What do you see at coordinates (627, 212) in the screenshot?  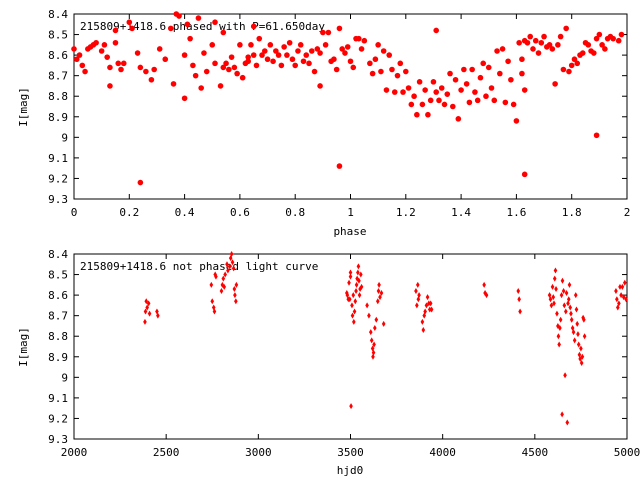 I see `phased-x-tick-label: 2` at bounding box center [627, 212].